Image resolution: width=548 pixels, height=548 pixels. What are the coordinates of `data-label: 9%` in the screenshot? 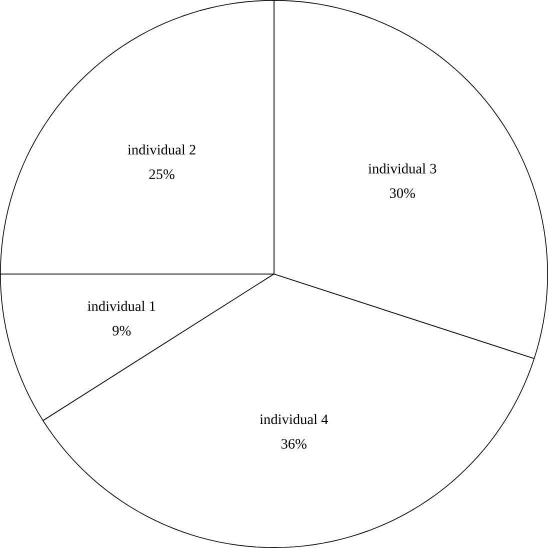 It's located at (121, 331).